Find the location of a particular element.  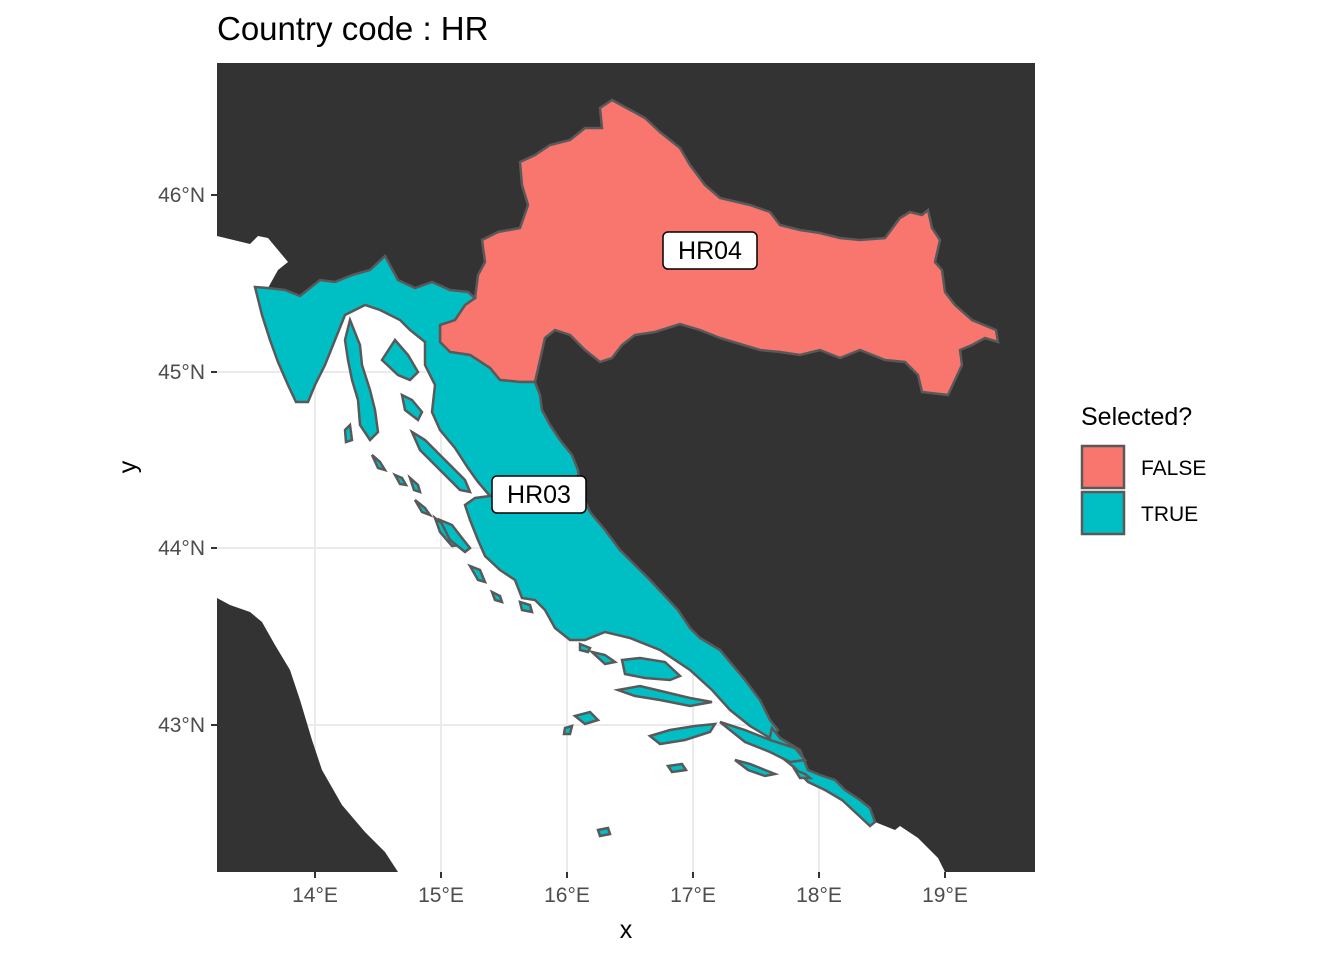

island-hvar is located at coordinates (651, 669).